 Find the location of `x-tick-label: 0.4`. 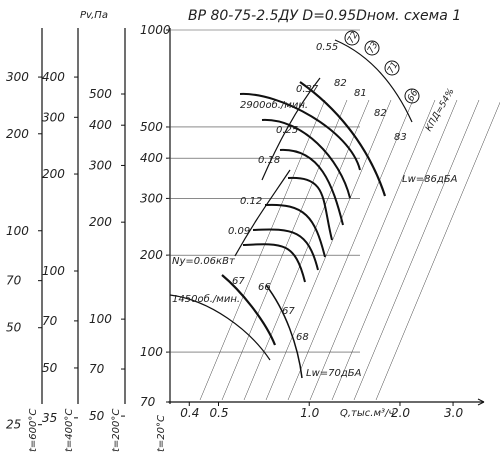

x-tick-label: 0.4 is located at coordinates (189, 413).